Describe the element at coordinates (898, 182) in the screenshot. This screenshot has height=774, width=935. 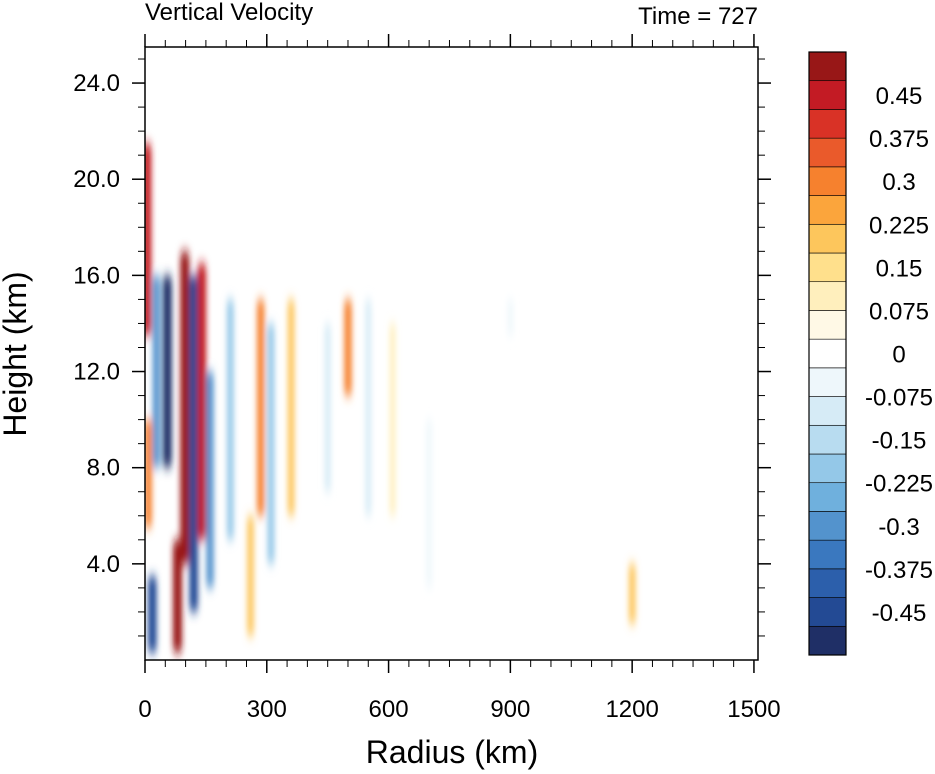
I see `colorbar-tick-label: 0.3` at that location.